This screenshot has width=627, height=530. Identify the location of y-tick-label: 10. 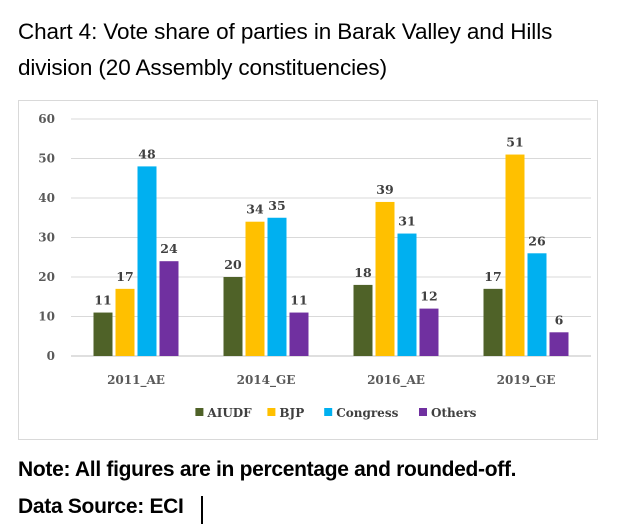
(46, 317).